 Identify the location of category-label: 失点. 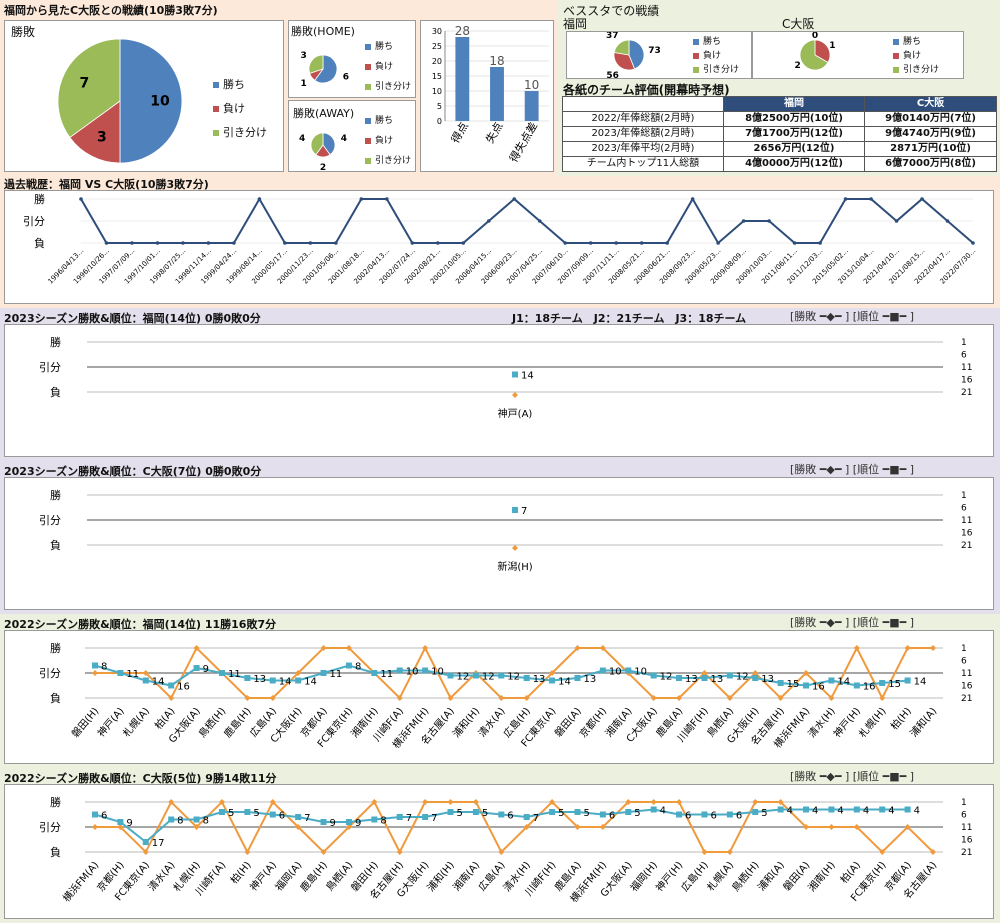
(494, 133).